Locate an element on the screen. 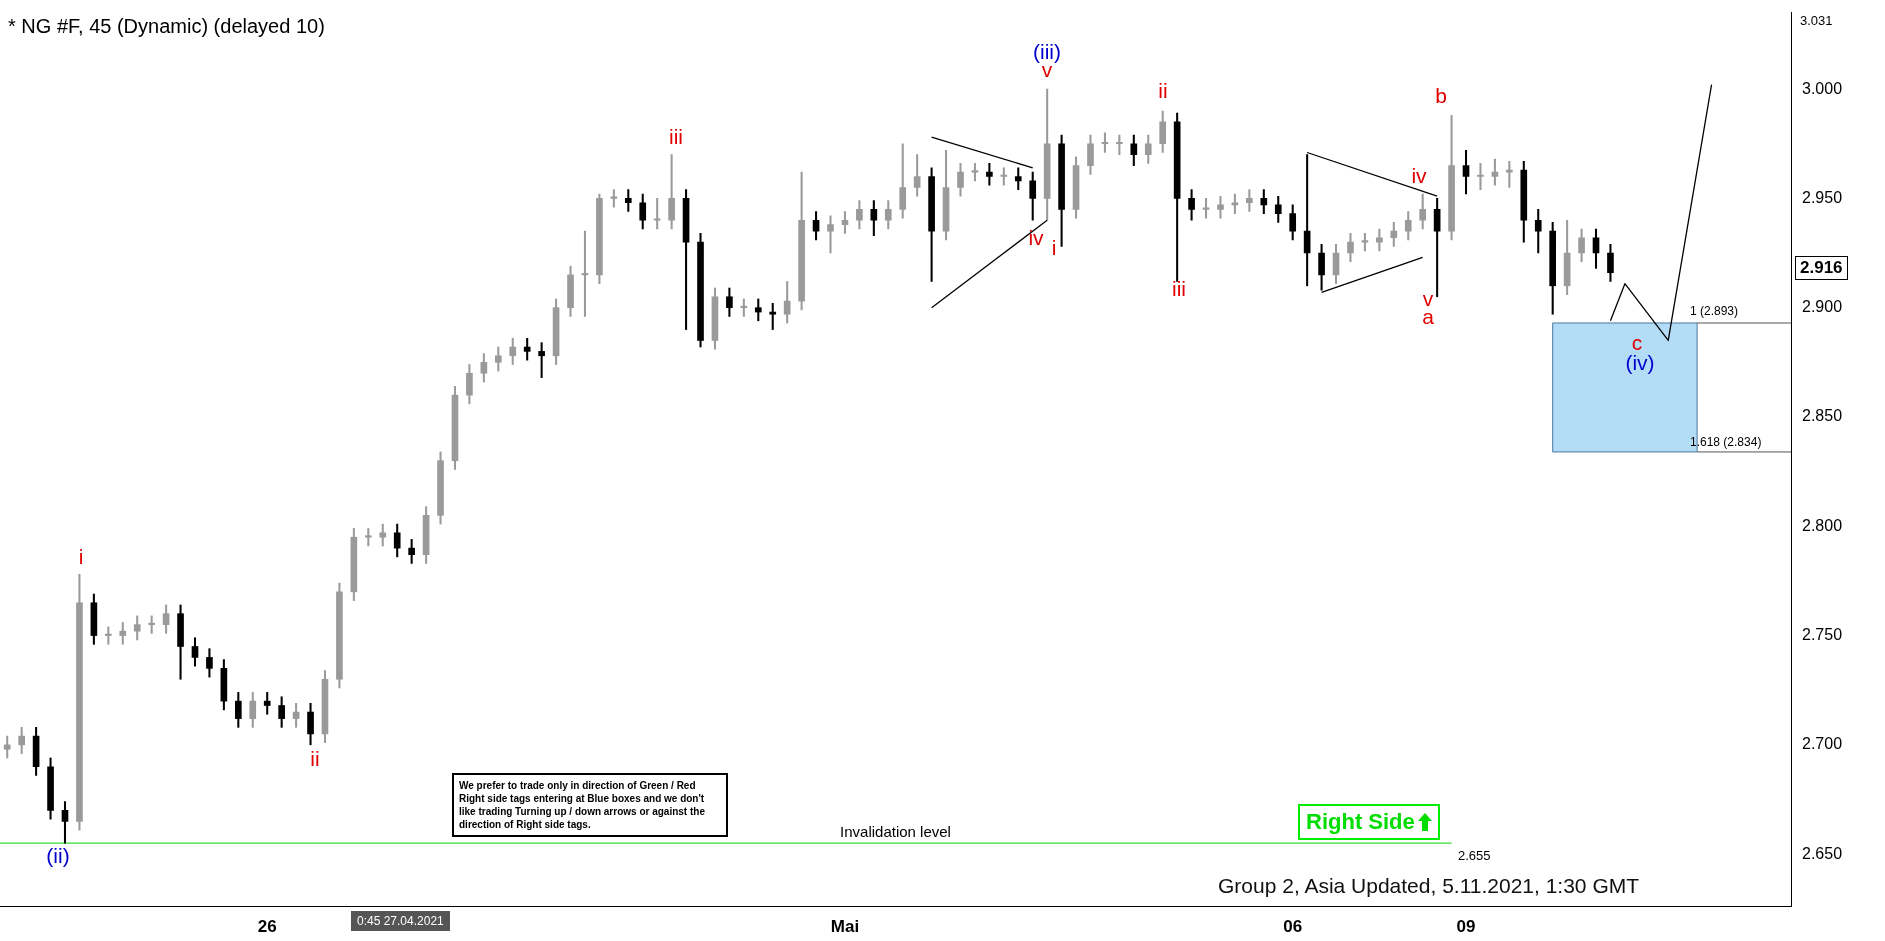 The width and height of the screenshot is (1885, 941). y-tick-label: 2.950 is located at coordinates (1822, 197).